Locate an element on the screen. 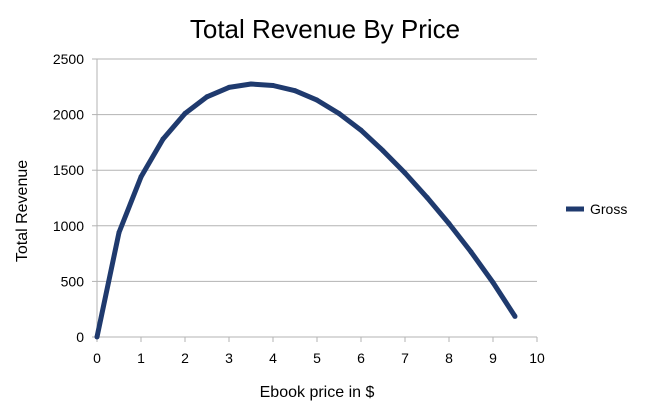  chart-title: Total Revenue By Price is located at coordinates (325, 29).